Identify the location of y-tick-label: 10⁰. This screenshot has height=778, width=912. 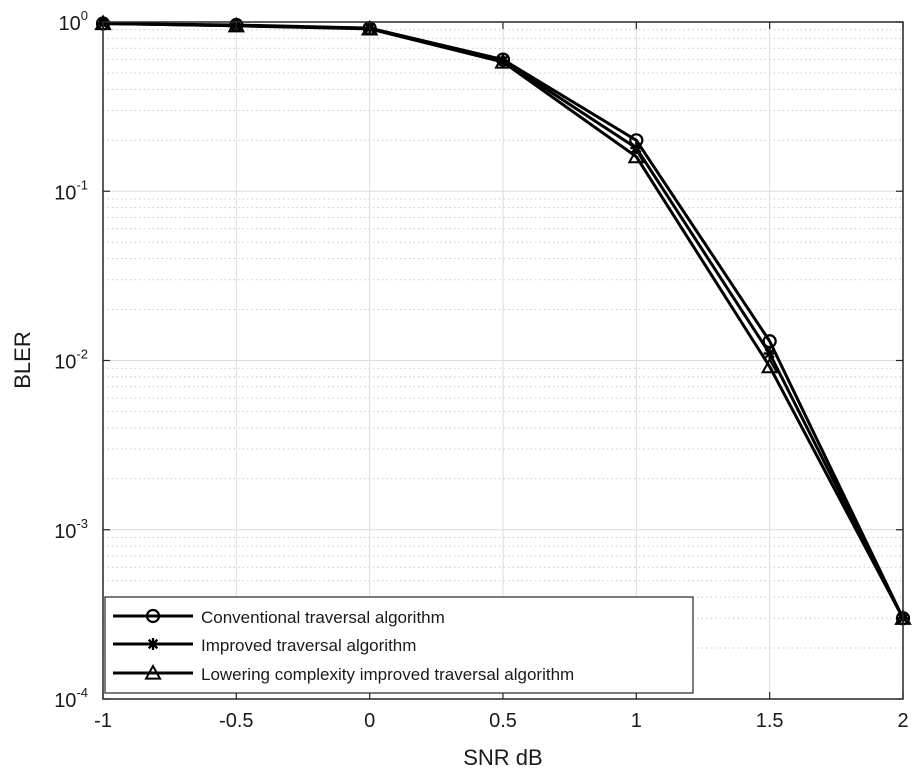
(73, 21).